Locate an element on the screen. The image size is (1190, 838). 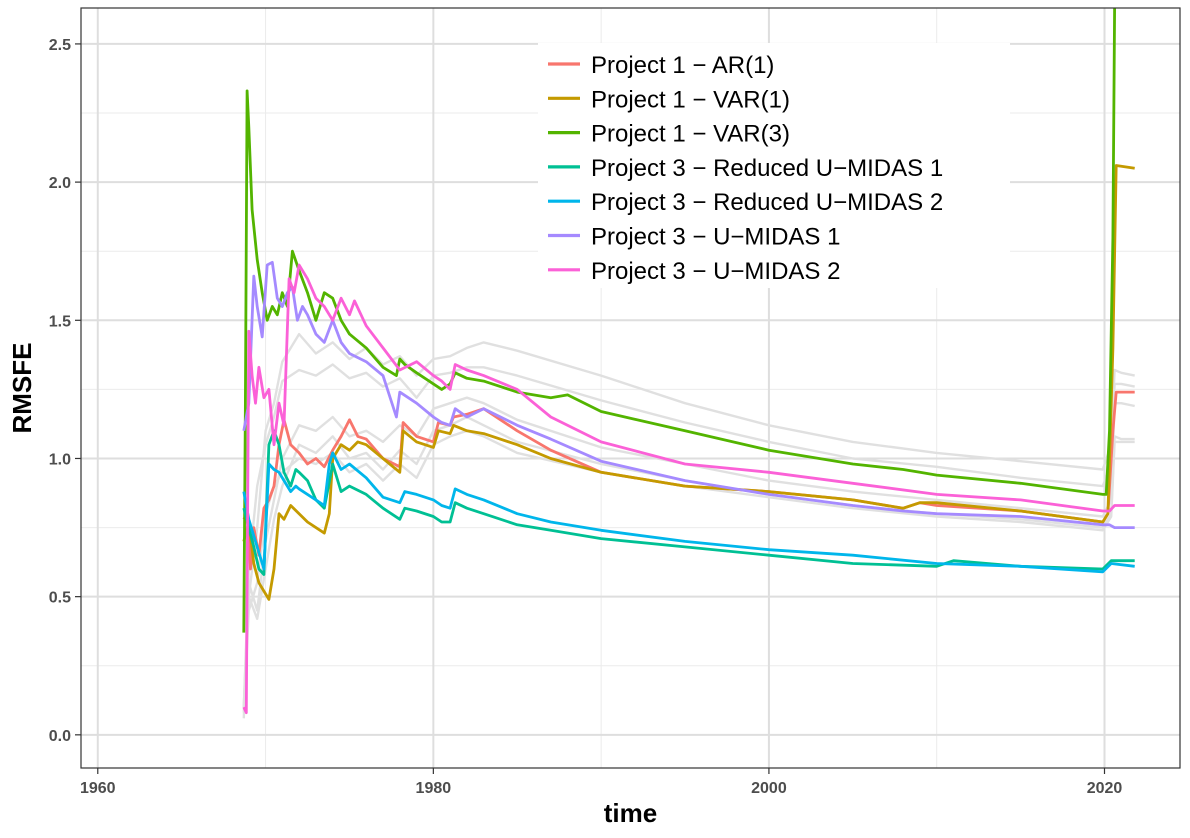
x-axis-ticks: 1960 1980 2000 2020 is located at coordinates (601, 782).